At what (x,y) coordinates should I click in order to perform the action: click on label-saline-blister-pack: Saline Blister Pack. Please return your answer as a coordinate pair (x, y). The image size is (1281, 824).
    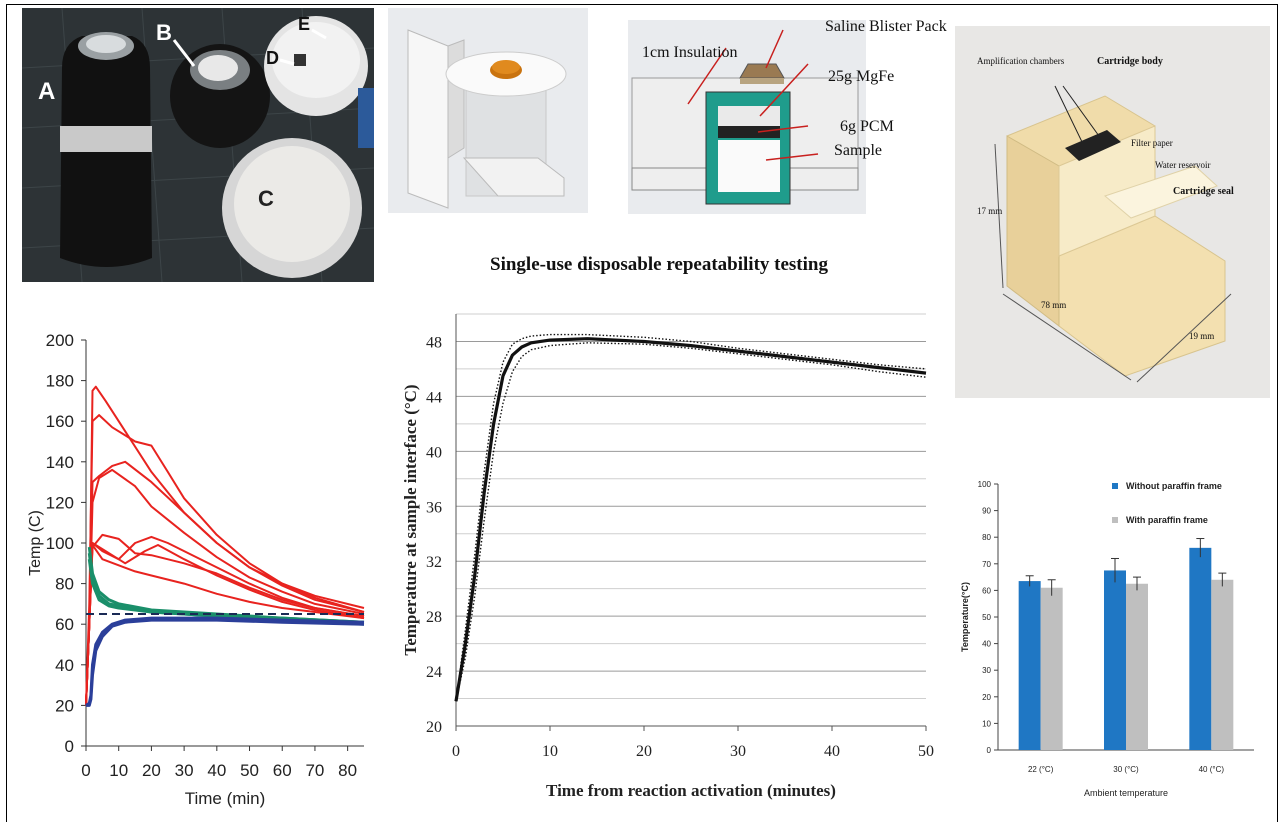
    Looking at the image, I should click on (886, 26).